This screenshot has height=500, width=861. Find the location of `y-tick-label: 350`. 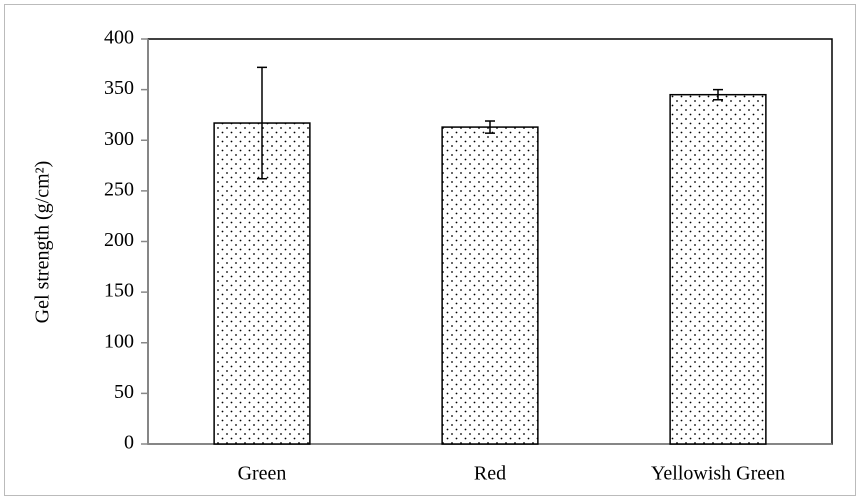

y-tick-label: 350 is located at coordinates (119, 88).